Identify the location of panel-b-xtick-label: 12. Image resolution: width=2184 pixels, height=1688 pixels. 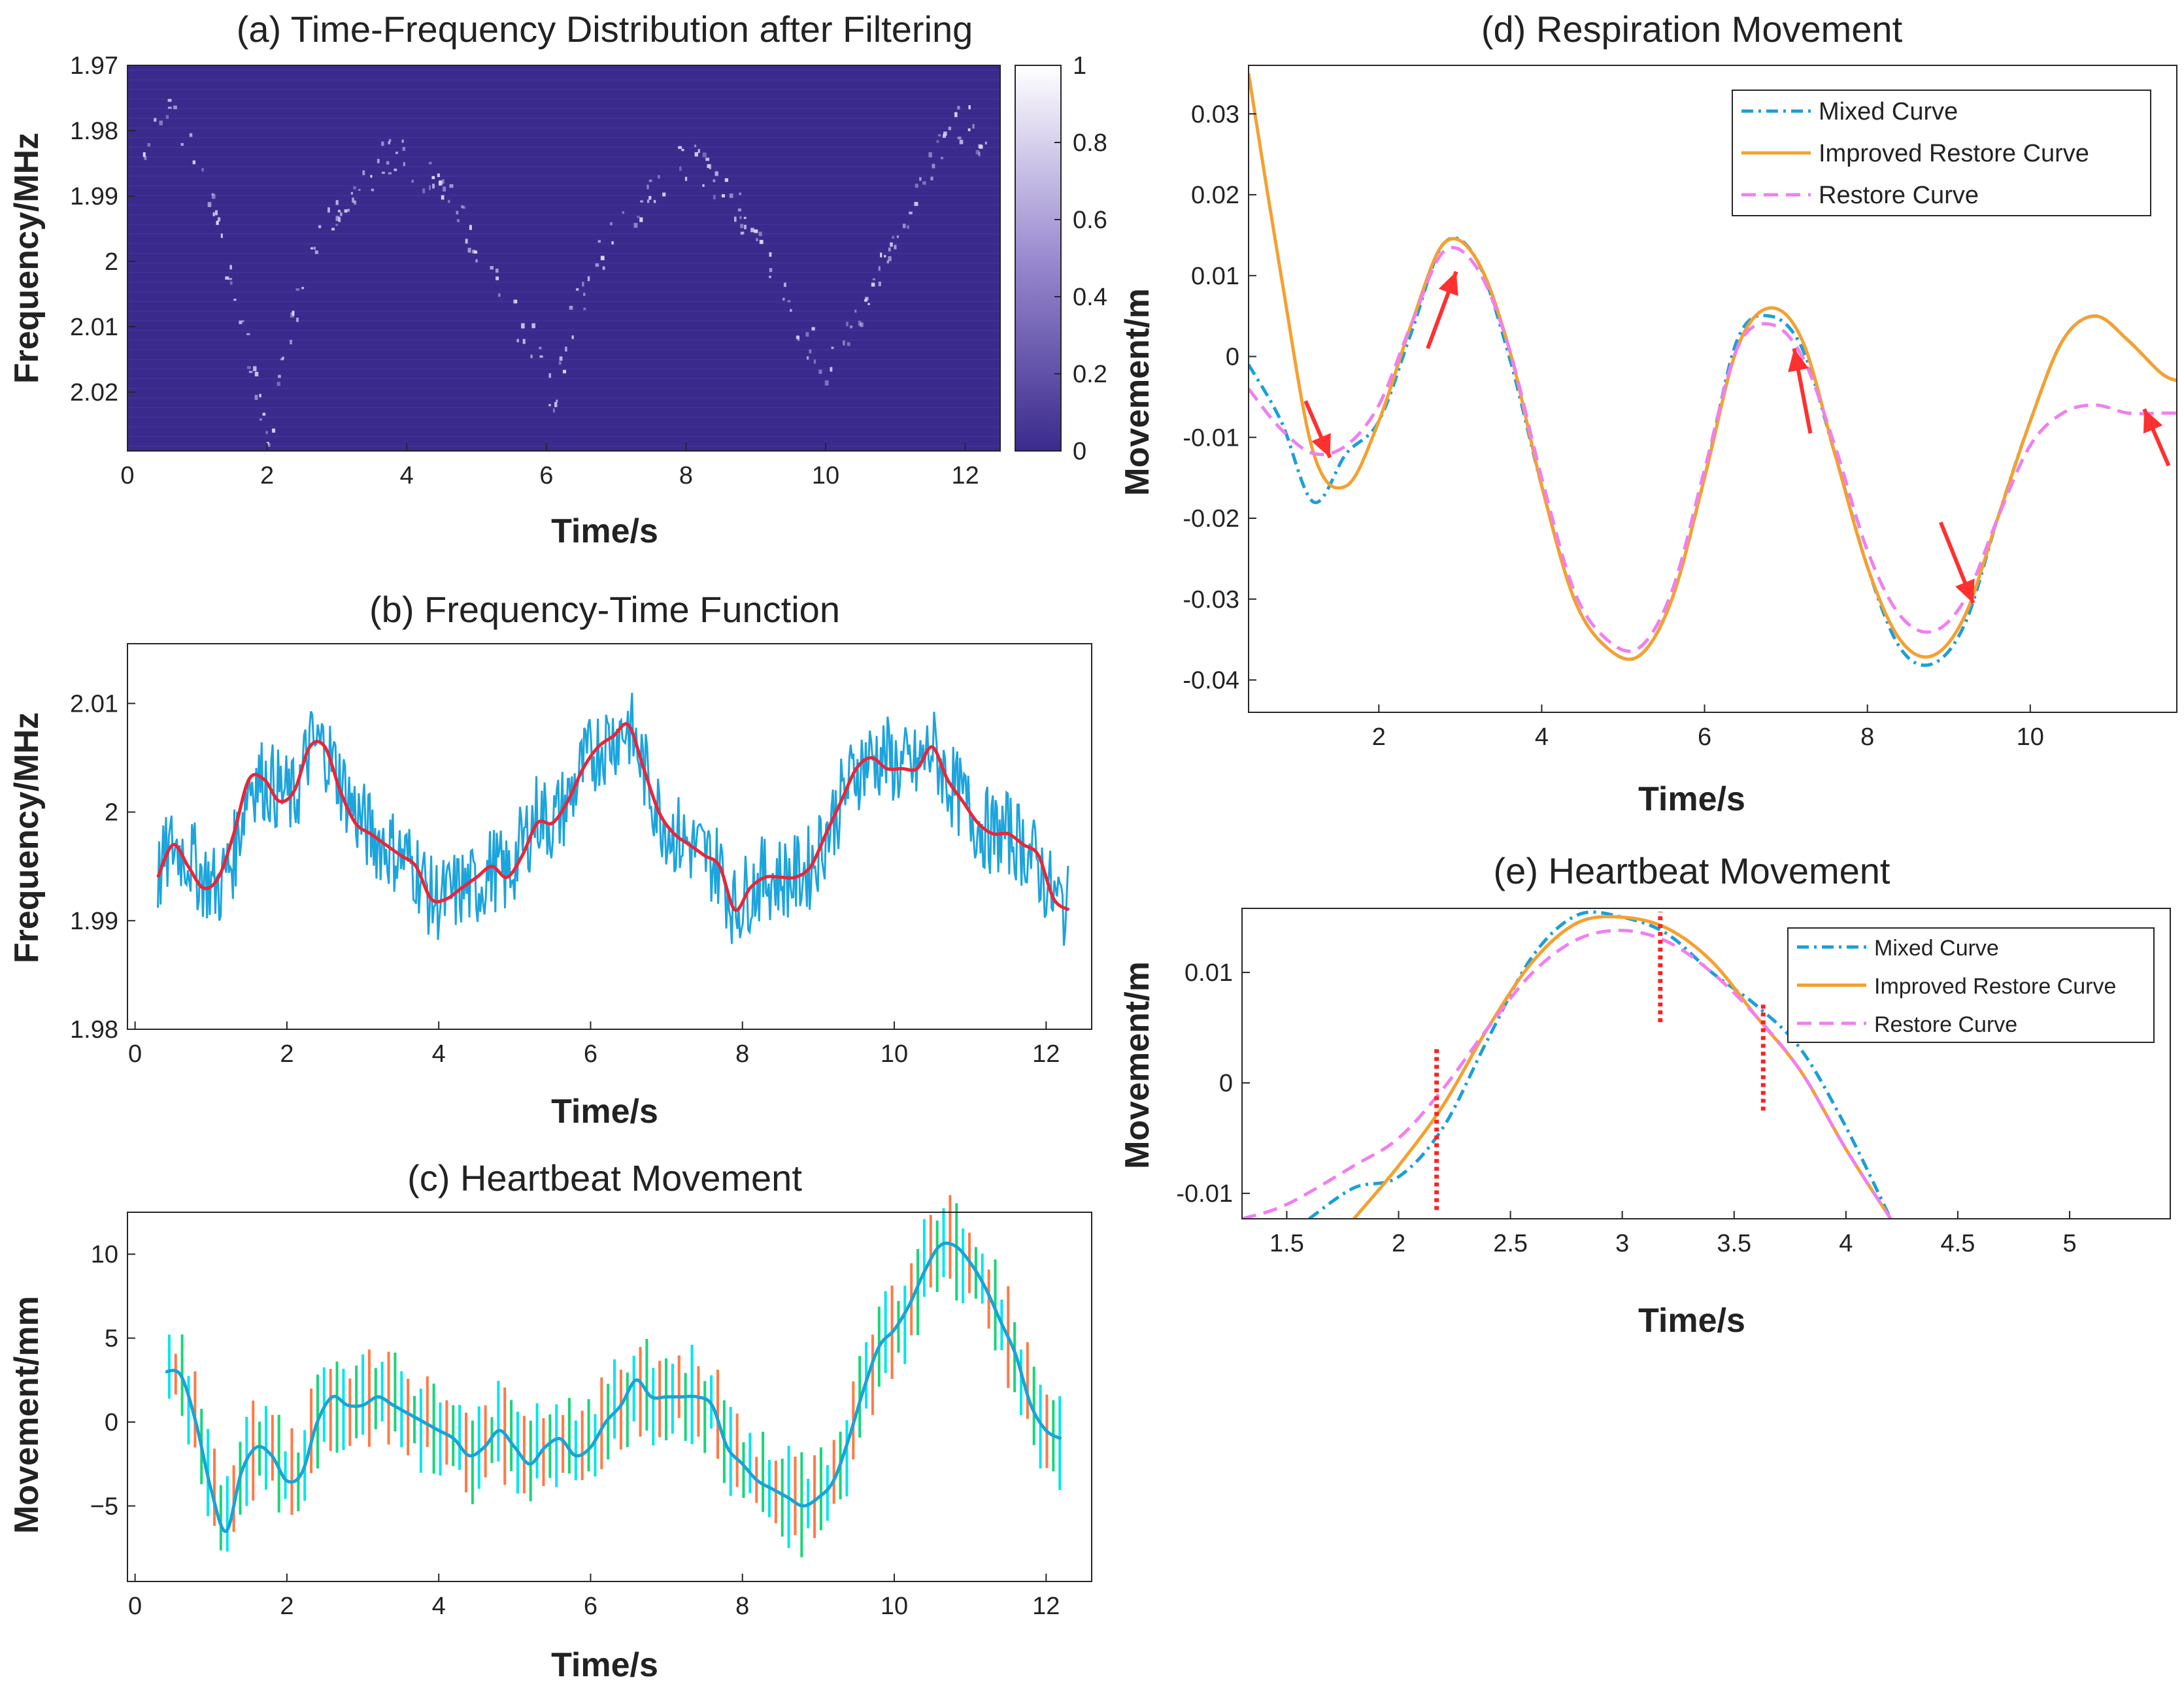
(1046, 1054).